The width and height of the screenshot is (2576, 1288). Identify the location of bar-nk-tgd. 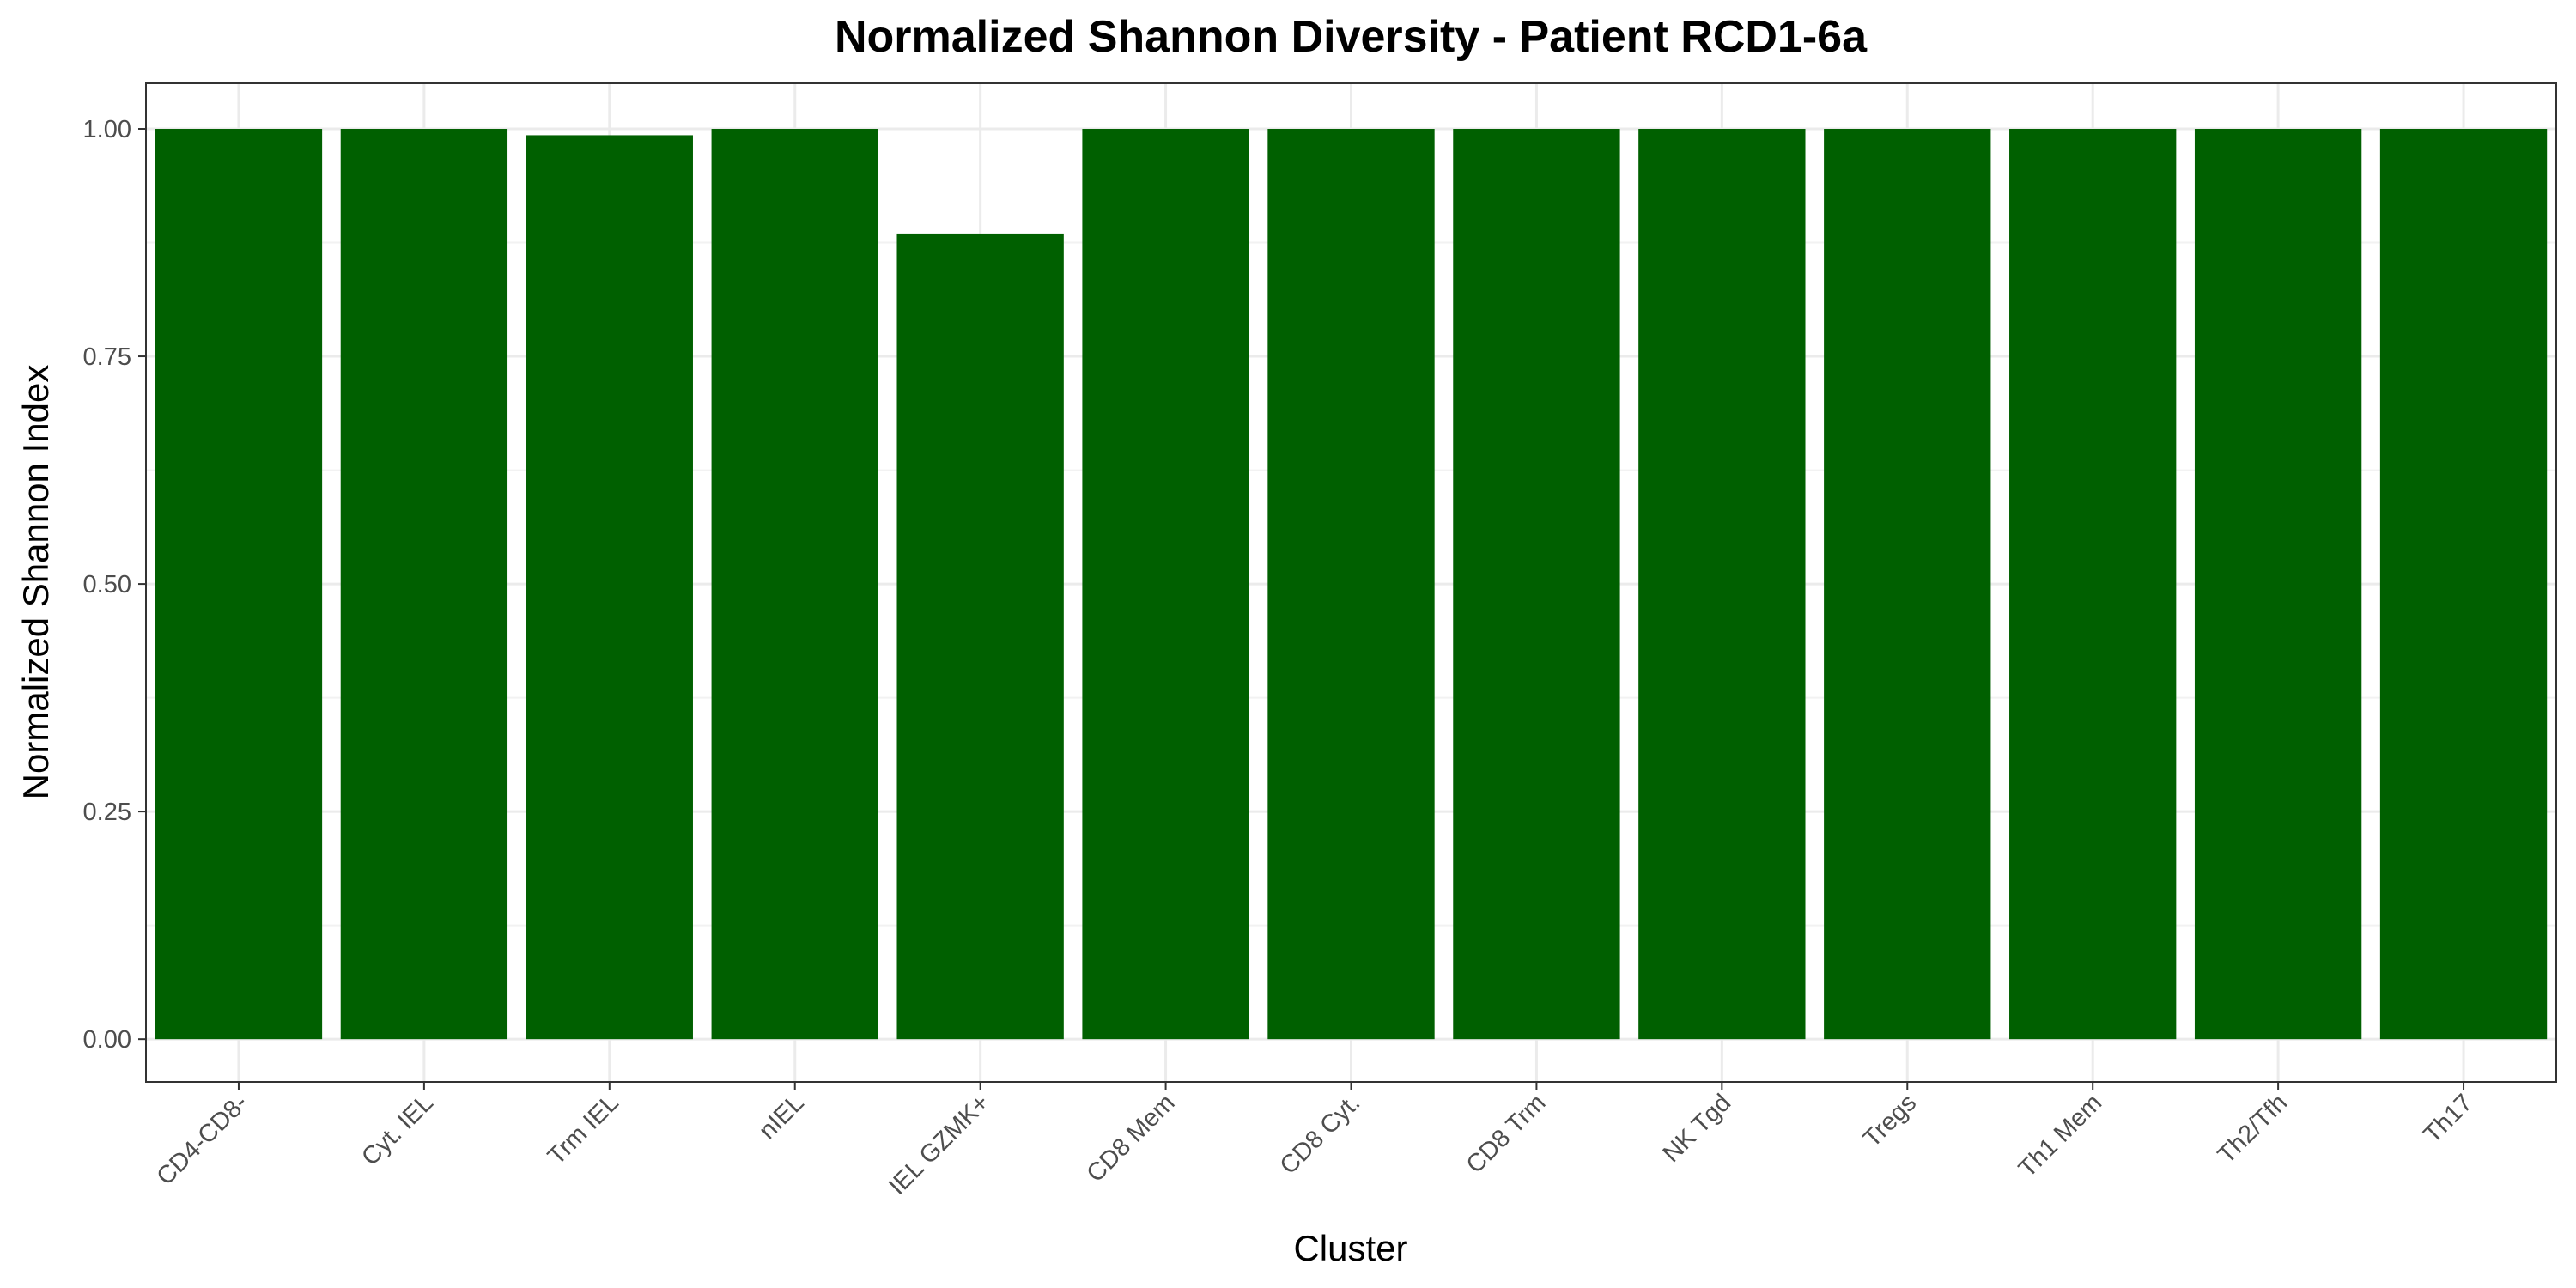
(1722, 585).